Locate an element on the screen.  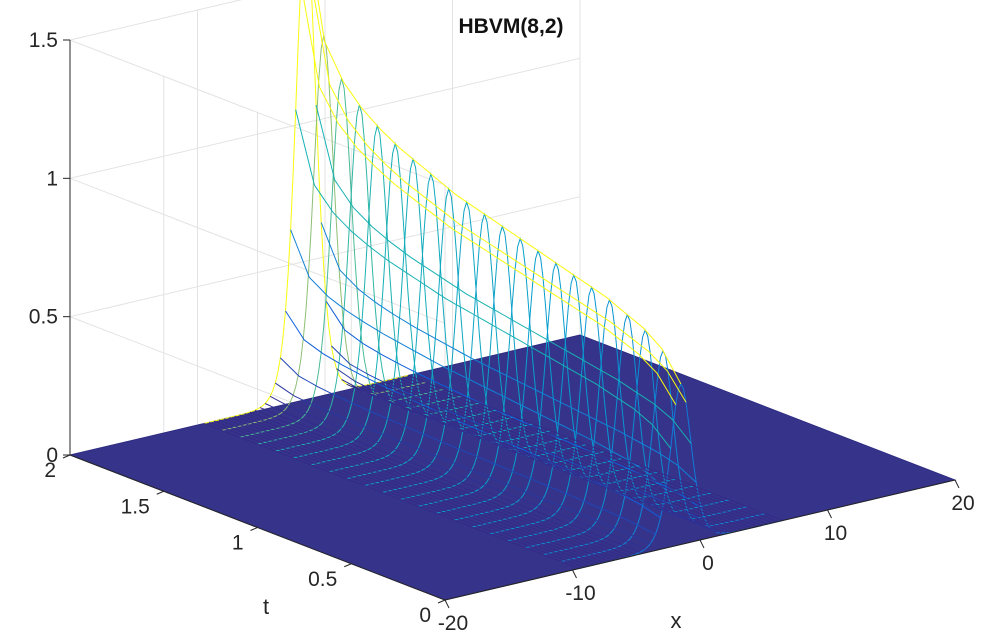
z-tick-label: 1.5 is located at coordinates (43, 40).